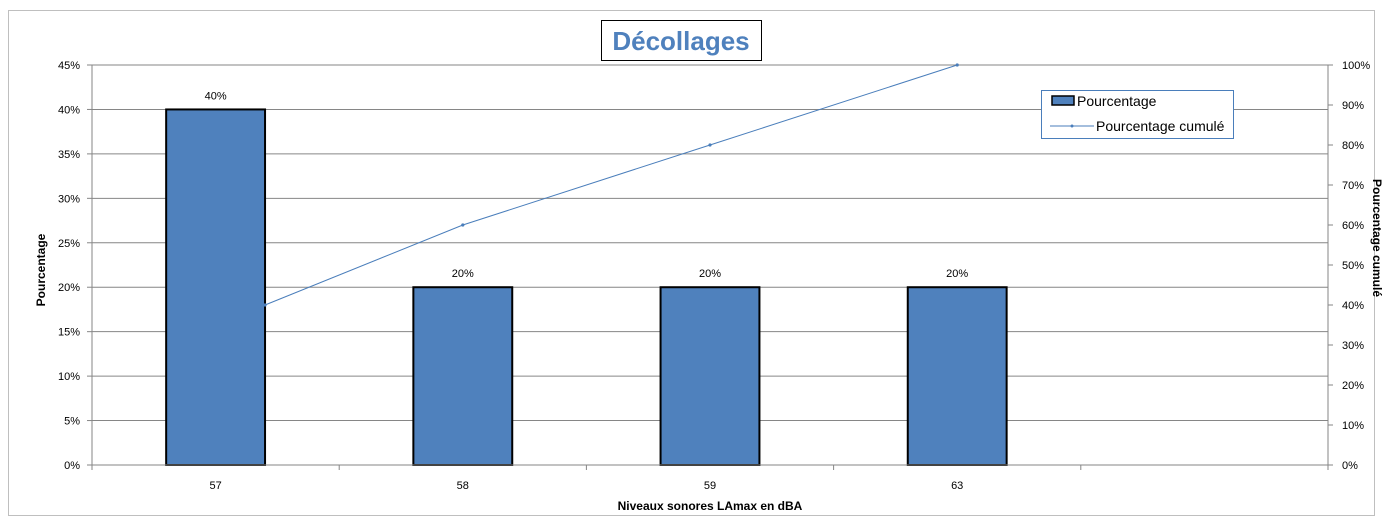  Describe the element at coordinates (710, 506) in the screenshot. I see `x-axis-title: Niveaux sonores LAmax en dBA` at that location.